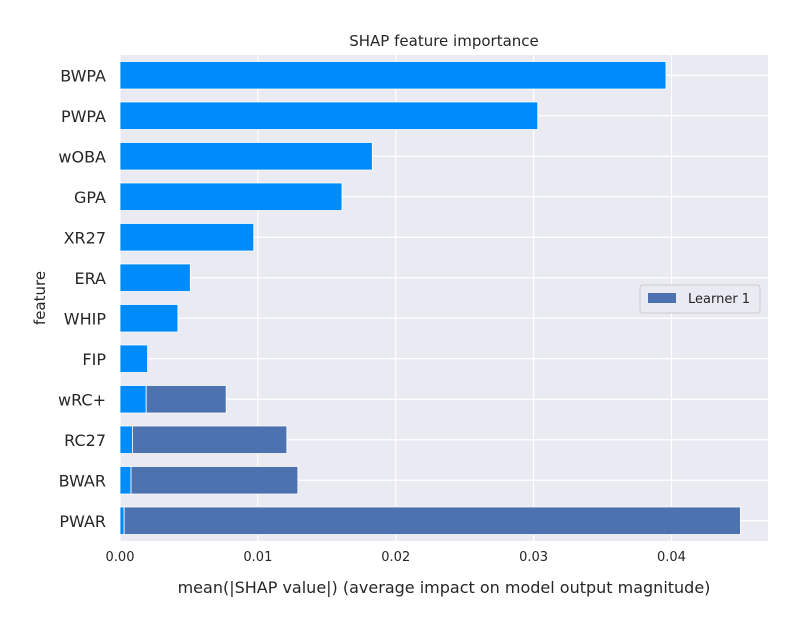 Image resolution: width=800 pixels, height=630 pixels. What do you see at coordinates (662, 298) in the screenshot?
I see `legend-swatch` at bounding box center [662, 298].